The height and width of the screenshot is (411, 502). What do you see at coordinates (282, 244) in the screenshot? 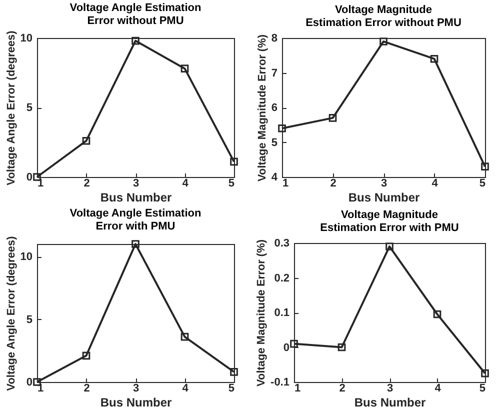
I see `y-tick-label: 0.3` at bounding box center [282, 244].